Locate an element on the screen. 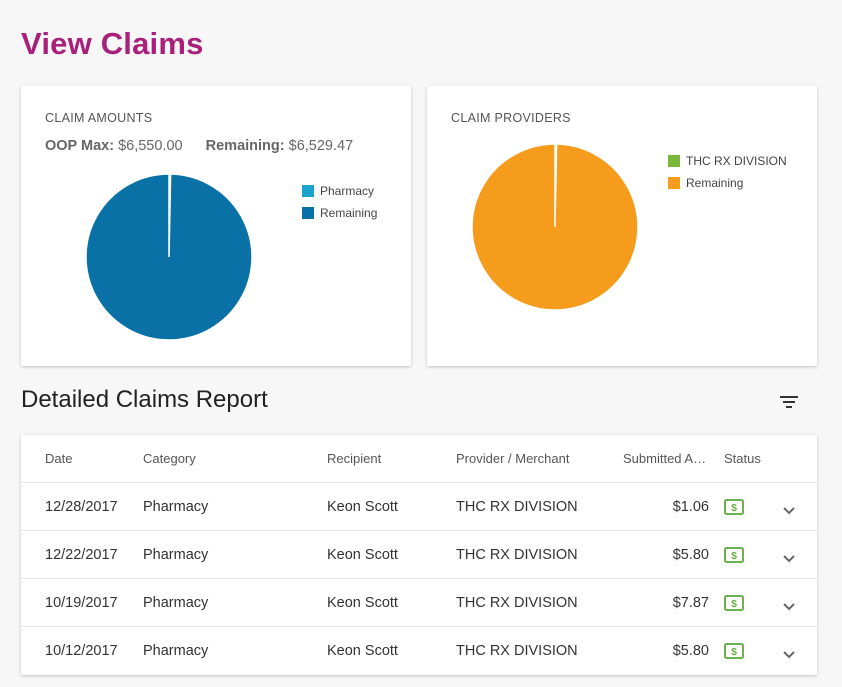 The height and width of the screenshot is (687, 842). claim-providers-legend: THC RX DIVISION Remaining is located at coordinates (727, 172).